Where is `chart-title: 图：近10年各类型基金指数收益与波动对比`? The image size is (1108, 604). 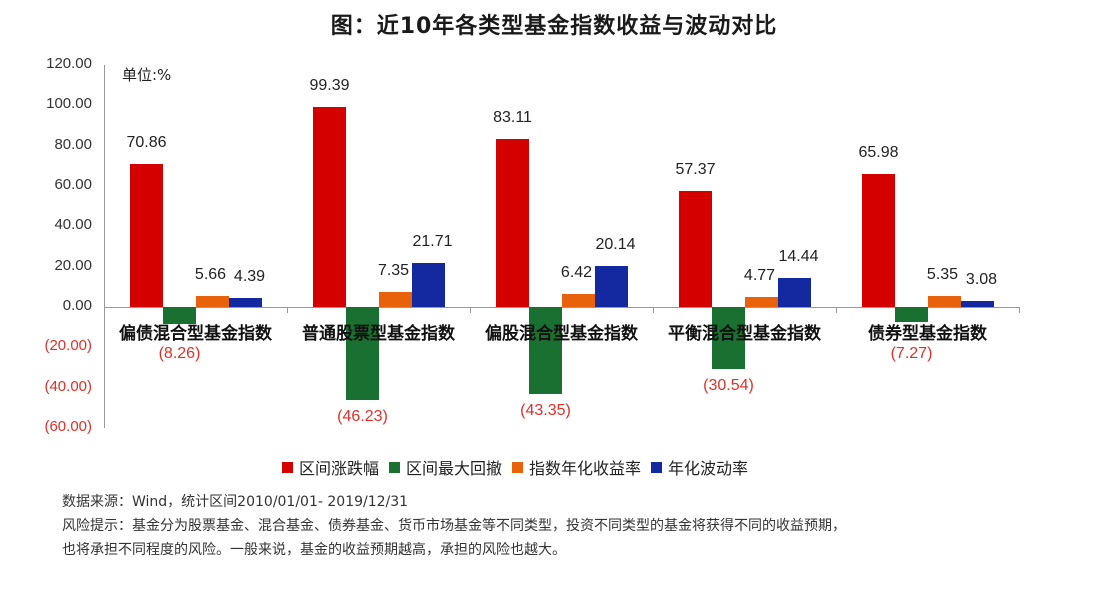
chart-title: 图：近10年各类型基金指数收益与波动对比 is located at coordinates (554, 26).